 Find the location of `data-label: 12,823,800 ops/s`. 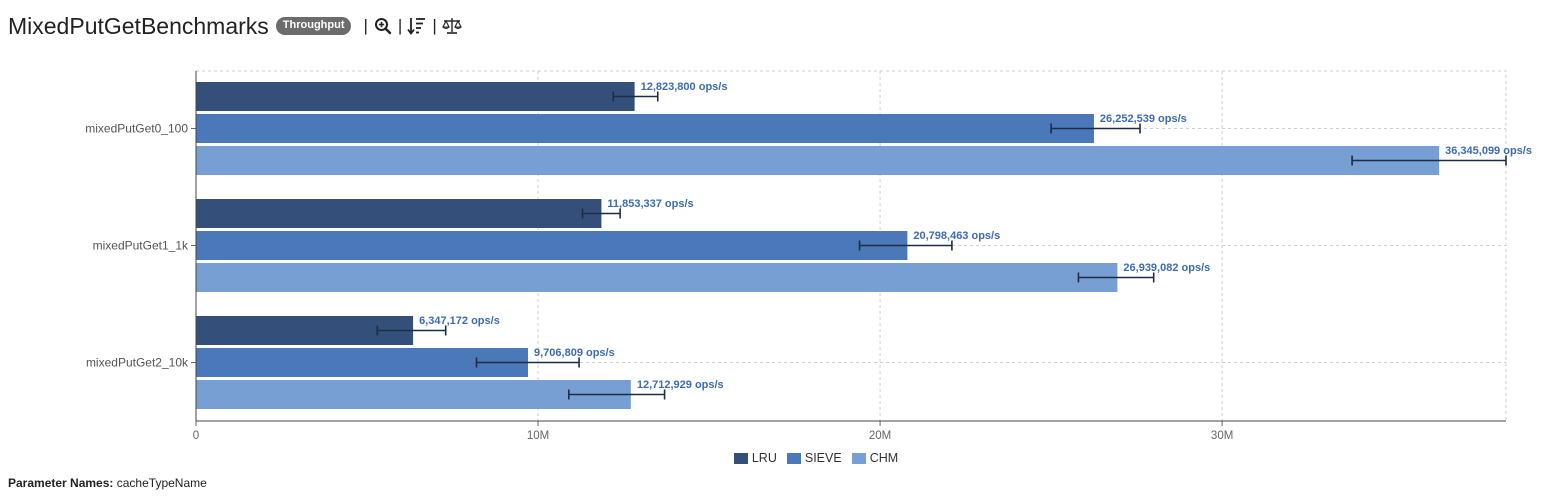

data-label: 12,823,800 ops/s is located at coordinates (684, 87).